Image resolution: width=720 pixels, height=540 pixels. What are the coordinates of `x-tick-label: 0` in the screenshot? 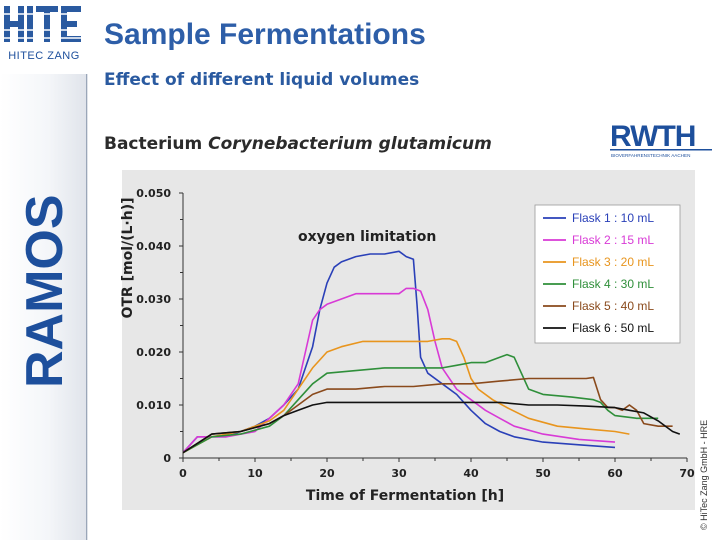 It's located at (183, 473).